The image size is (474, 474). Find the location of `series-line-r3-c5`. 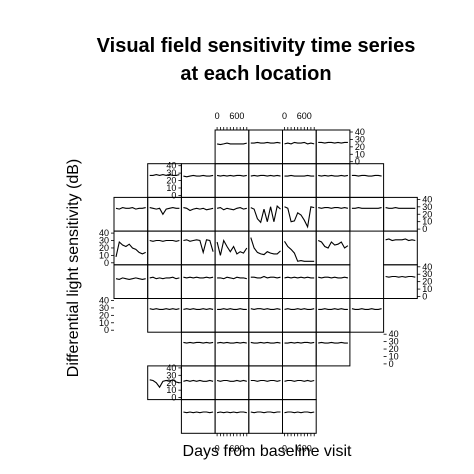

series-line-r3-c5 is located at coordinates (299, 217).